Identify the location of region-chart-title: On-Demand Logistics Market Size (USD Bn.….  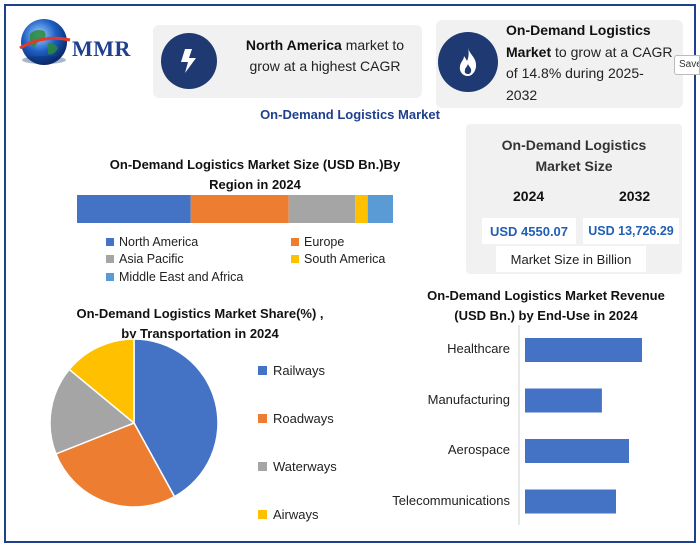
(255, 175).